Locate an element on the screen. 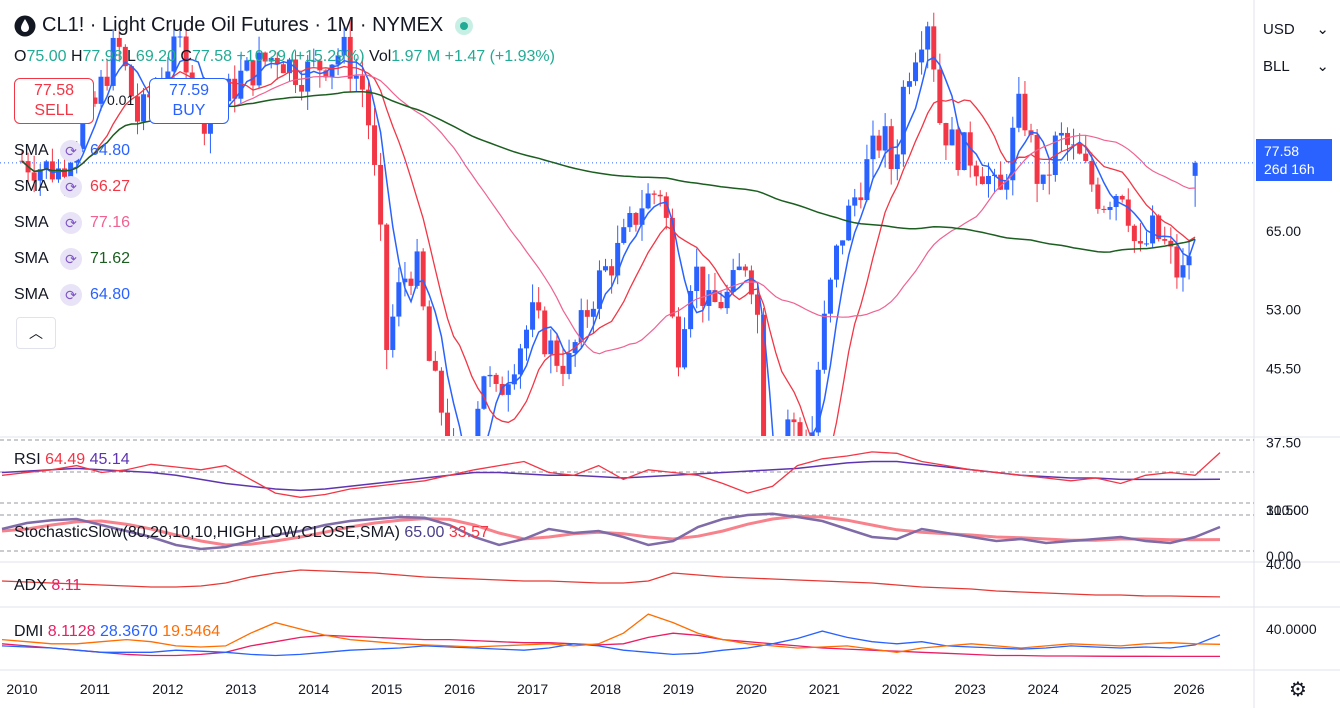  settings-gear-icon: ⚙ is located at coordinates (1298, 690).